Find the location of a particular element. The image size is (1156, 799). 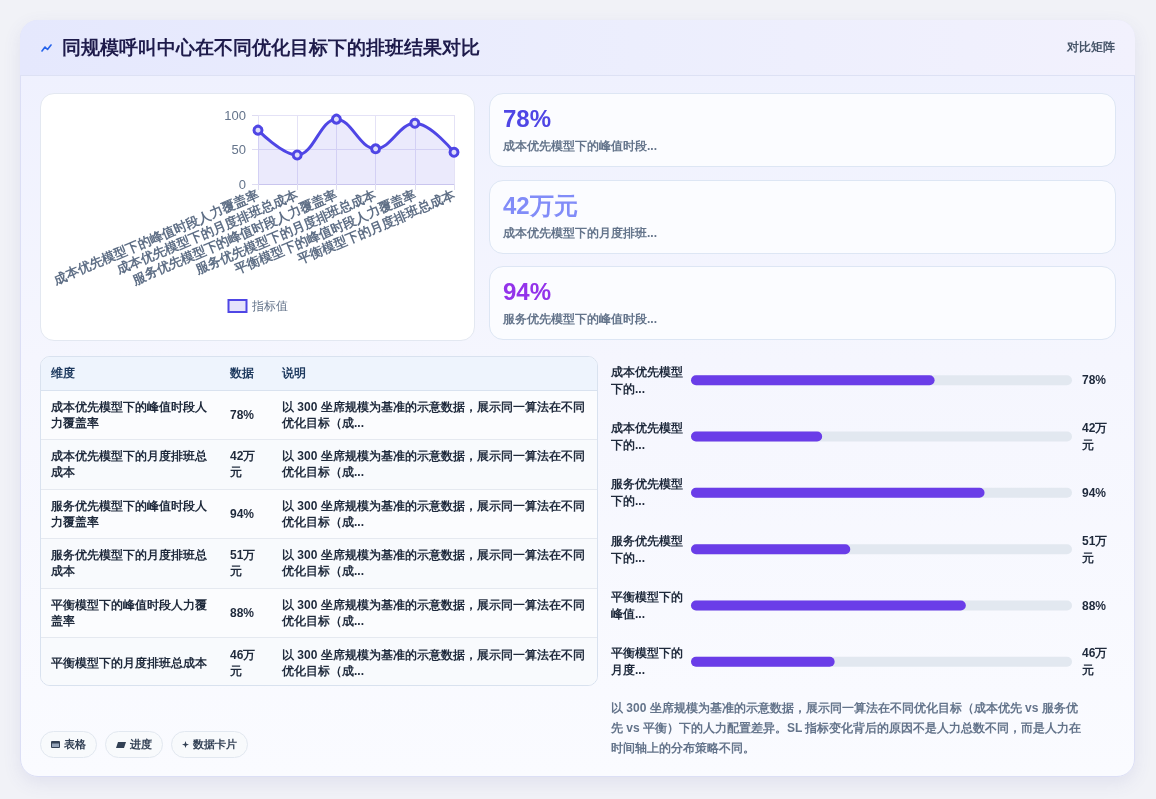

y-tick-label: 0 is located at coordinates (242, 184).